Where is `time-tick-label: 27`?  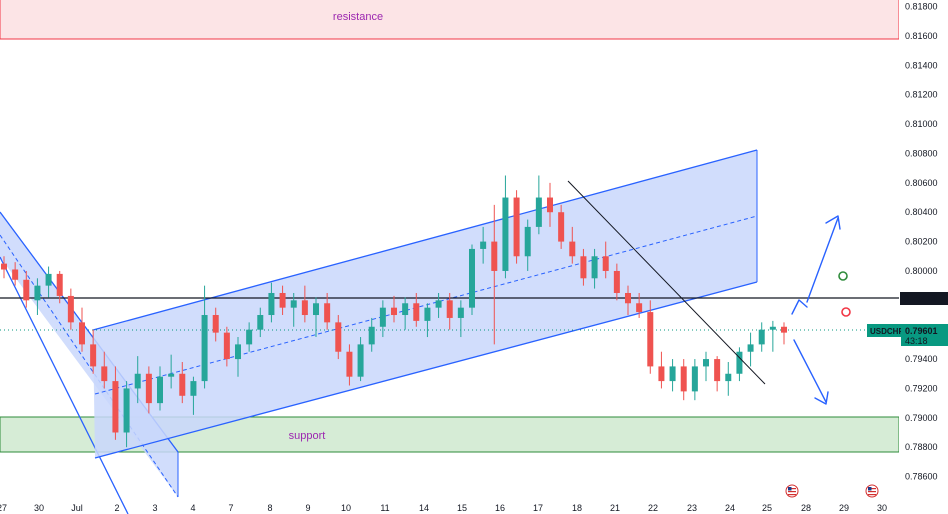
time-tick-label: 27 is located at coordinates (3, 508).